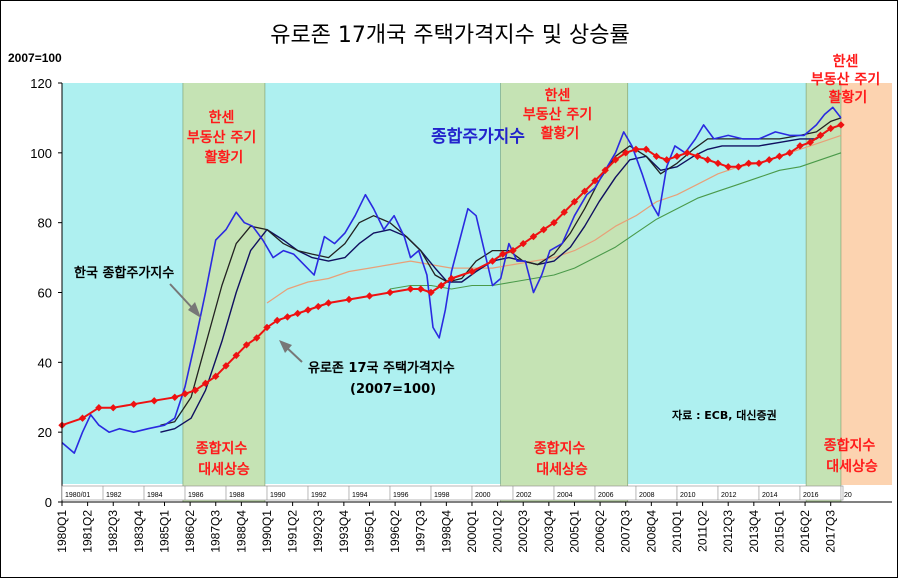 The height and width of the screenshot is (580, 900). I want to click on year-label: 1990, so click(278, 495).